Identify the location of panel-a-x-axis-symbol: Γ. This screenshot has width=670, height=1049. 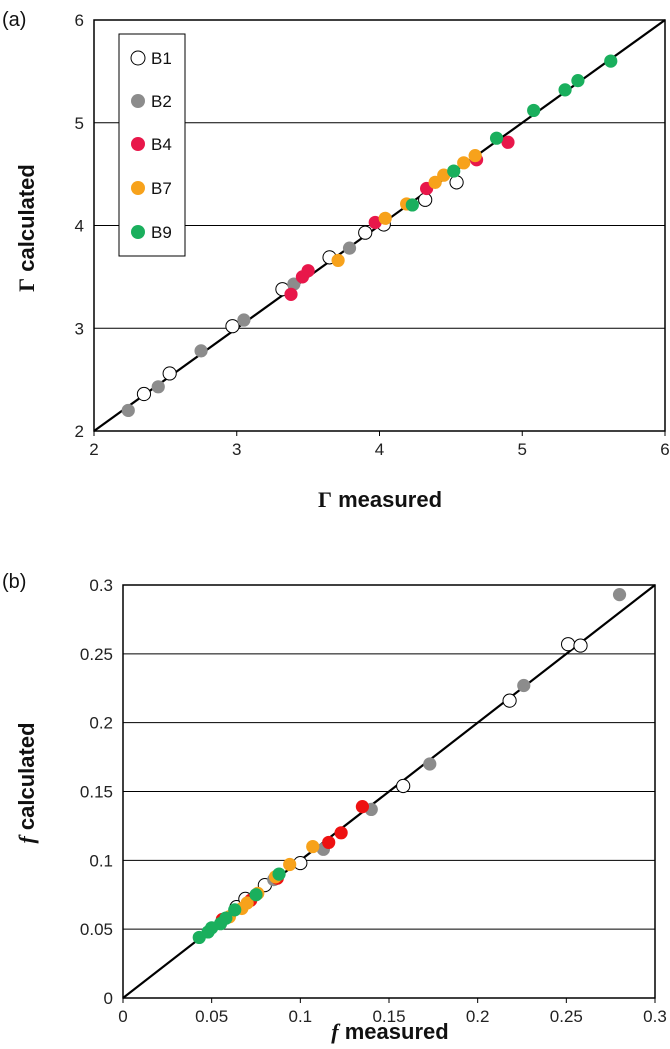
(325, 499).